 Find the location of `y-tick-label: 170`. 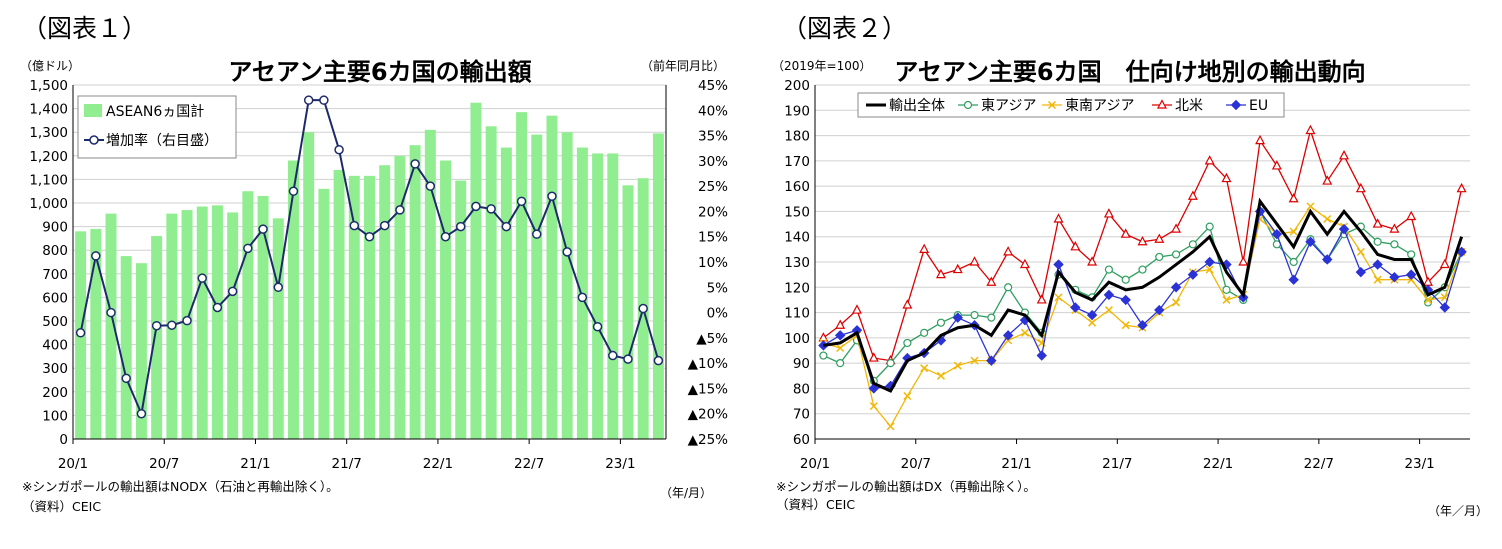

y-tick-label: 170 is located at coordinates (797, 162).